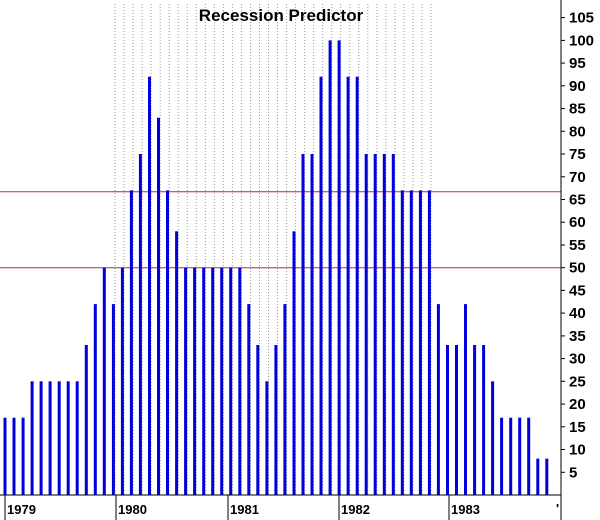  Describe the element at coordinates (281, 15) in the screenshot. I see `chart-title: Recession Predictor` at that location.